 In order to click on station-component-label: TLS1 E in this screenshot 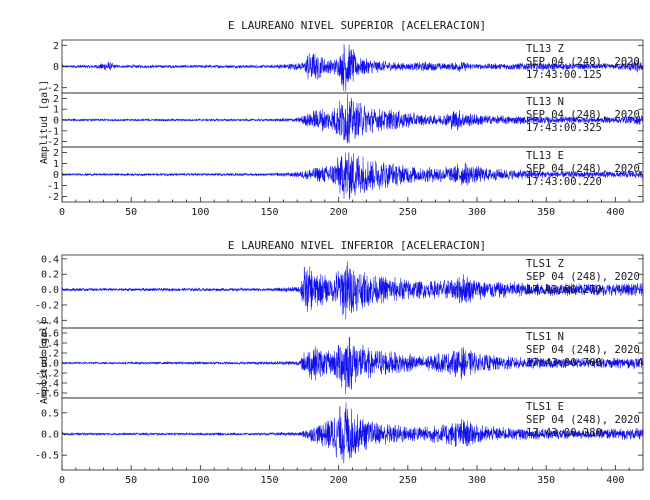, I will do `click(545, 407)`.